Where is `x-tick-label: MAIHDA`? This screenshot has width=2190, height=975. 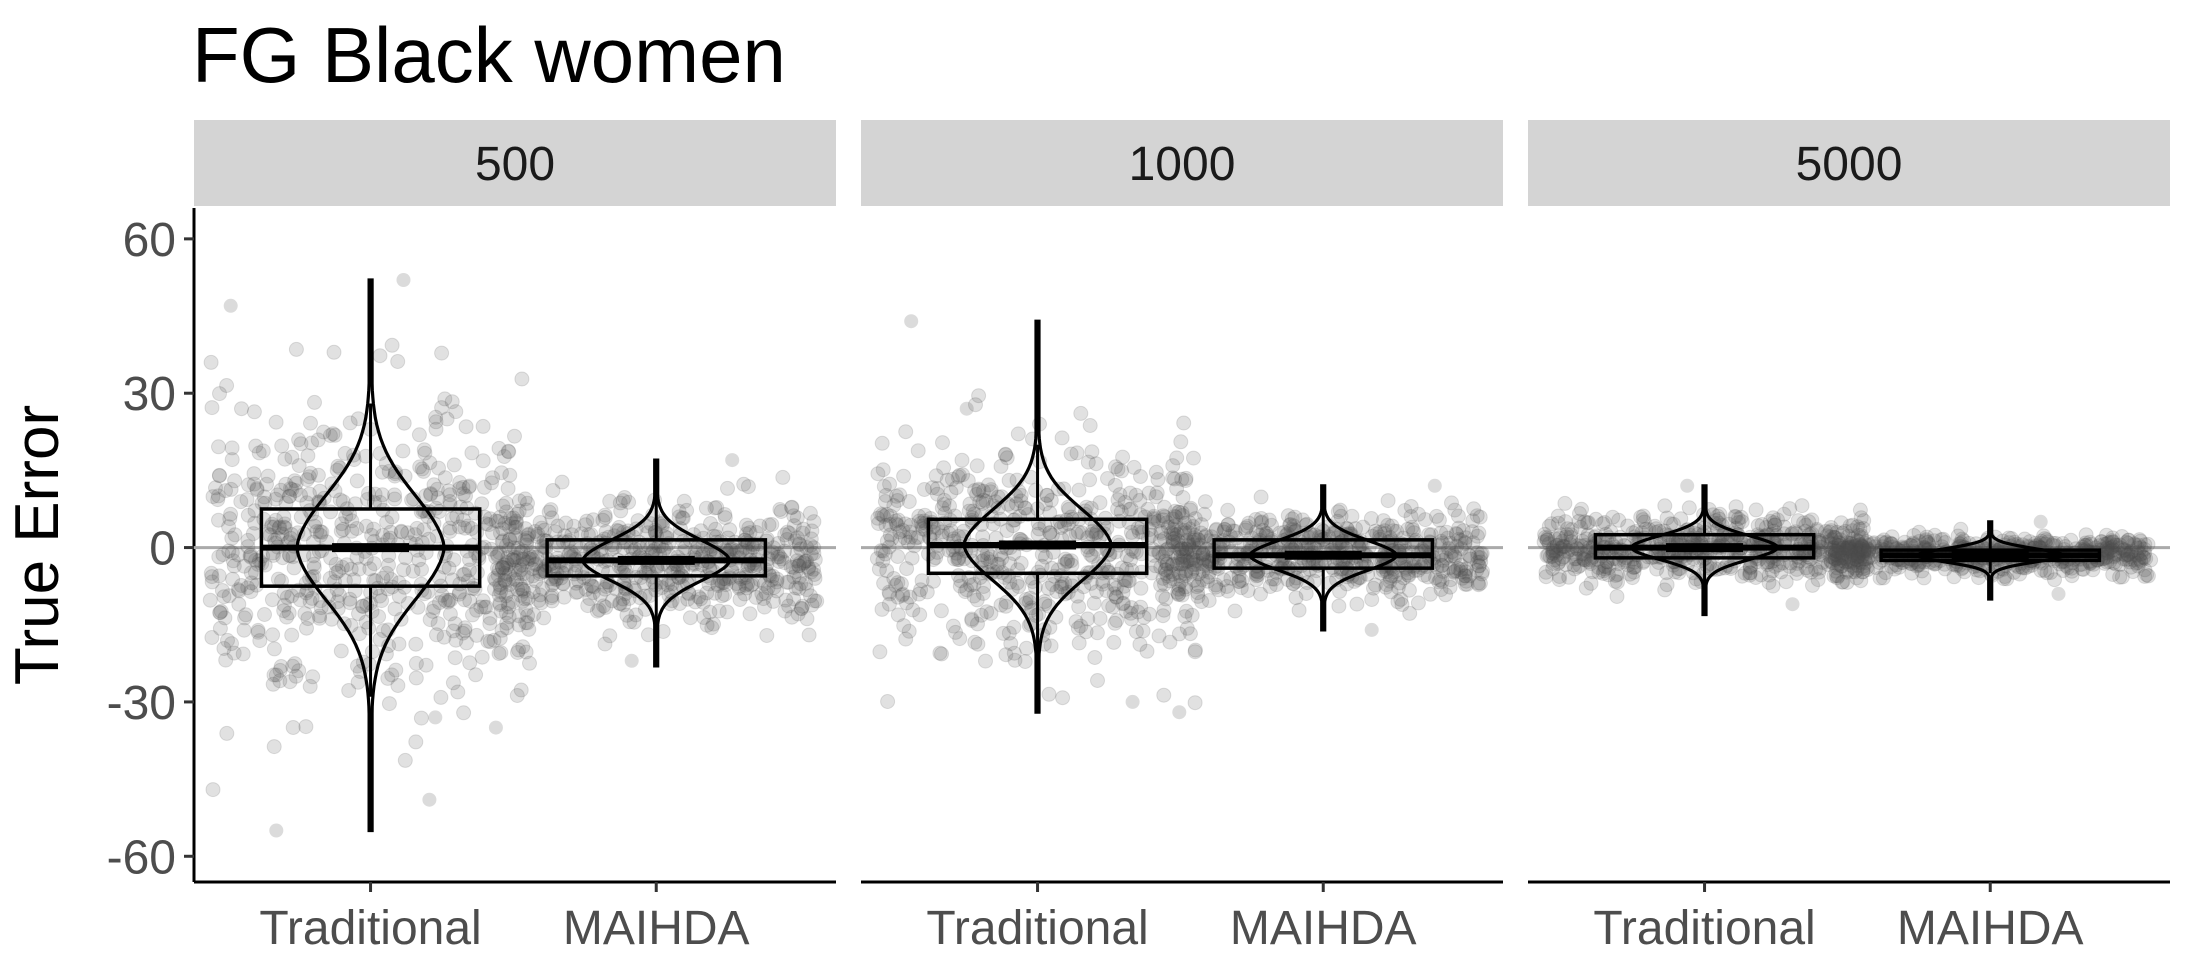 x-tick-label: MAIHDA is located at coordinates (1323, 928).